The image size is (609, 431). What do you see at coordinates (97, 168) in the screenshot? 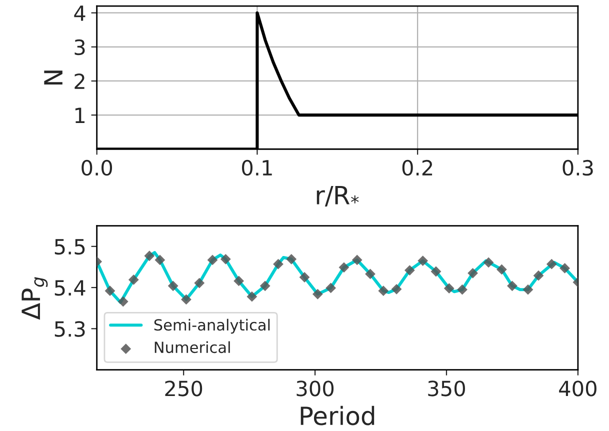
I see `x-tick-label: 0.0` at bounding box center [97, 168].